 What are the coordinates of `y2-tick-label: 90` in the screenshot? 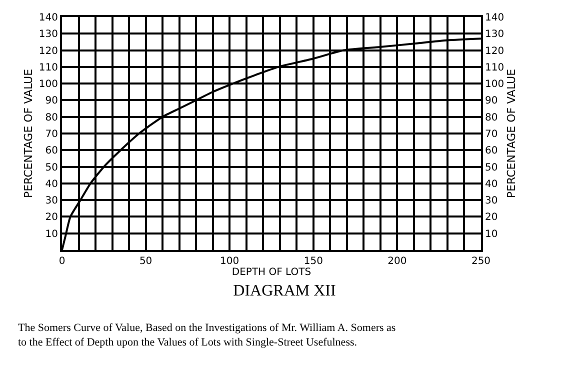 It's located at (491, 101).